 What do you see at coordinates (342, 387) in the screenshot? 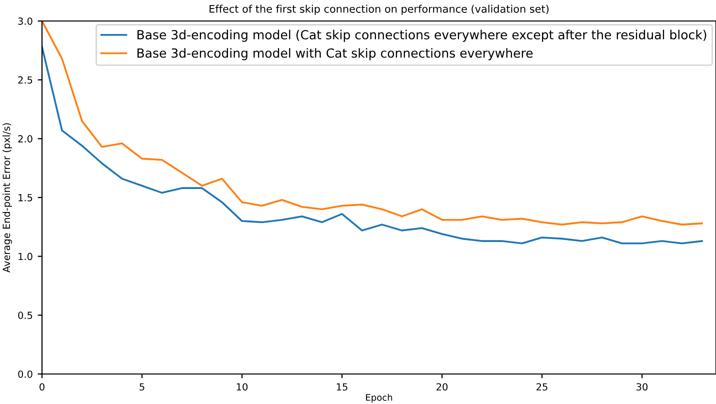
I see `x-tick-label: 15` at bounding box center [342, 387].